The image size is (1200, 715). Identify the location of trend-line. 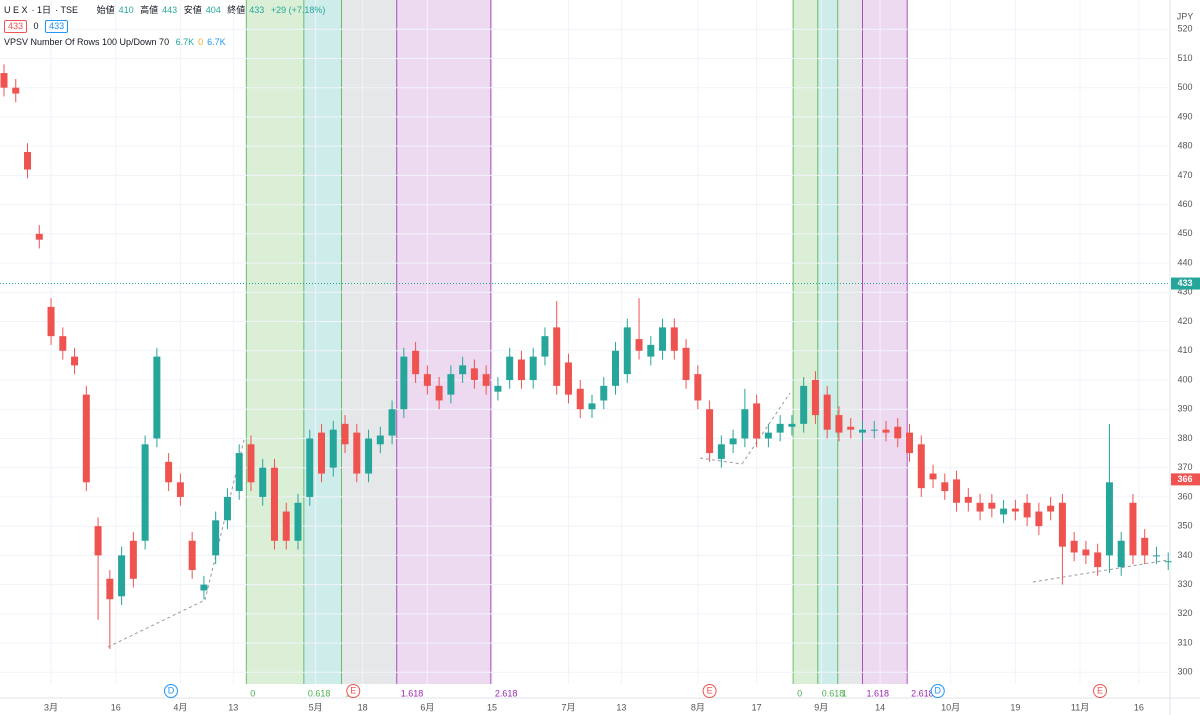
(766, 428).